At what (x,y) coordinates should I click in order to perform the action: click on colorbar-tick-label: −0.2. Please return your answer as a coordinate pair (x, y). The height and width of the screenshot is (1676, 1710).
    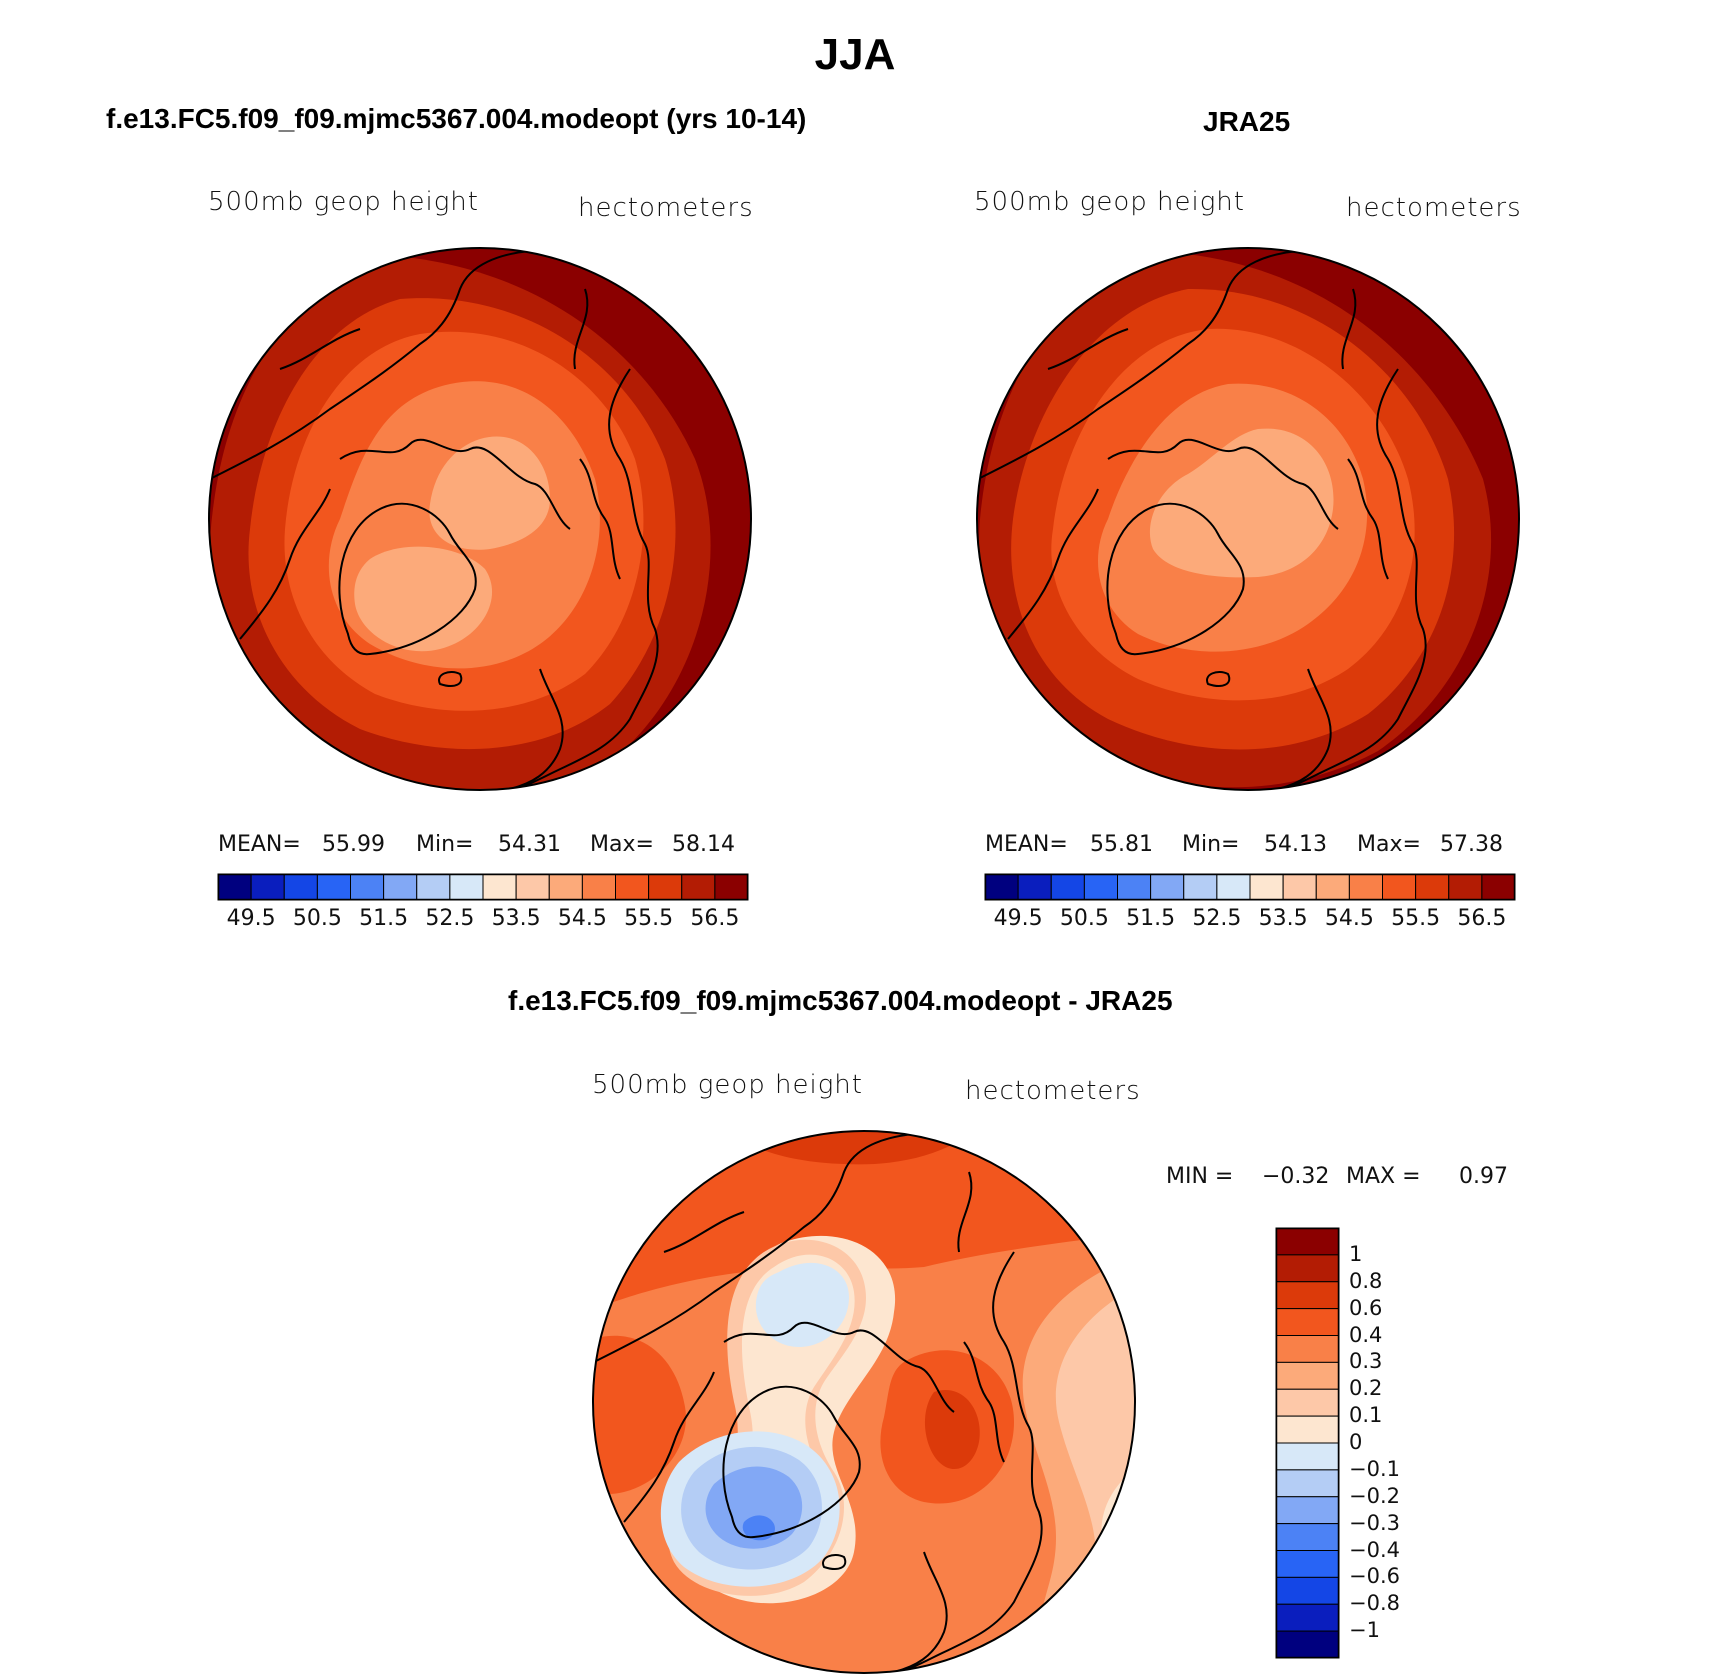
    Looking at the image, I should click on (1374, 1495).